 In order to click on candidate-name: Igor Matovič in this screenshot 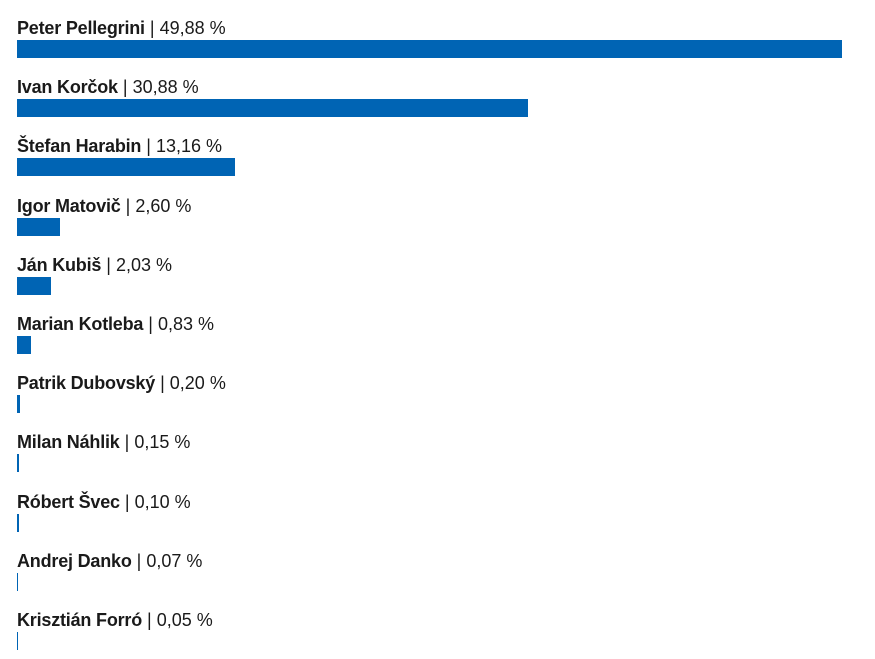, I will do `click(69, 205)`.